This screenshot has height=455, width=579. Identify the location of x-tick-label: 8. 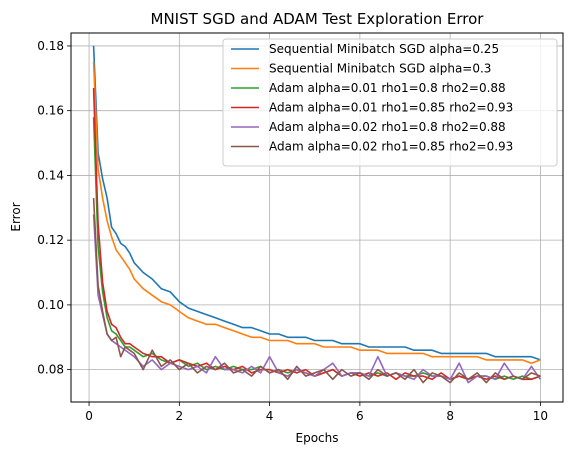
(450, 416).